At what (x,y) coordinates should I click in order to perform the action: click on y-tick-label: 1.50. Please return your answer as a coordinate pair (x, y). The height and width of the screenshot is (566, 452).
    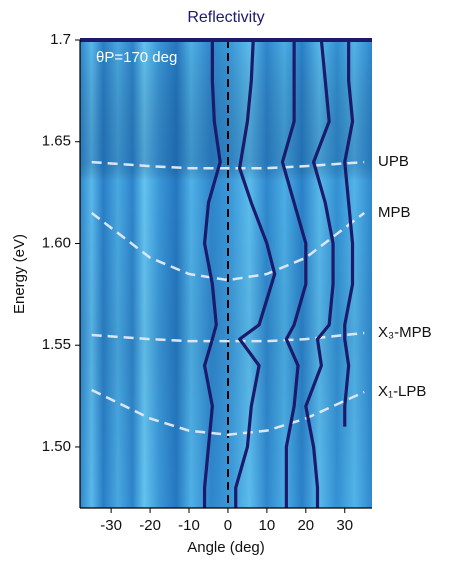
    Looking at the image, I should click on (56, 446).